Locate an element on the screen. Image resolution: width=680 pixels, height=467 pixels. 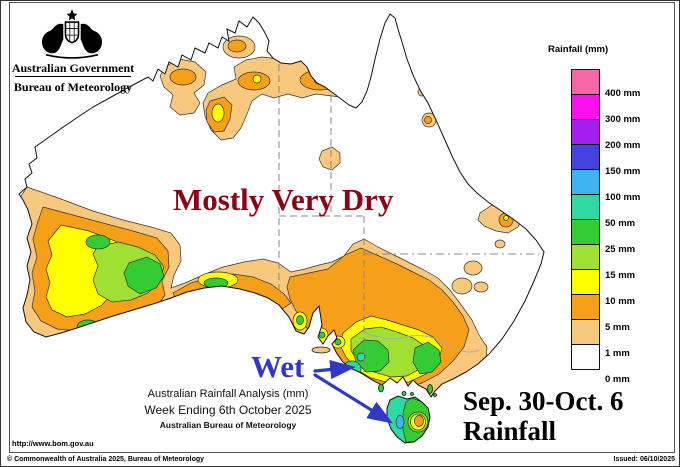
bureau-title: Bureau of Meteorology is located at coordinates (73, 87).